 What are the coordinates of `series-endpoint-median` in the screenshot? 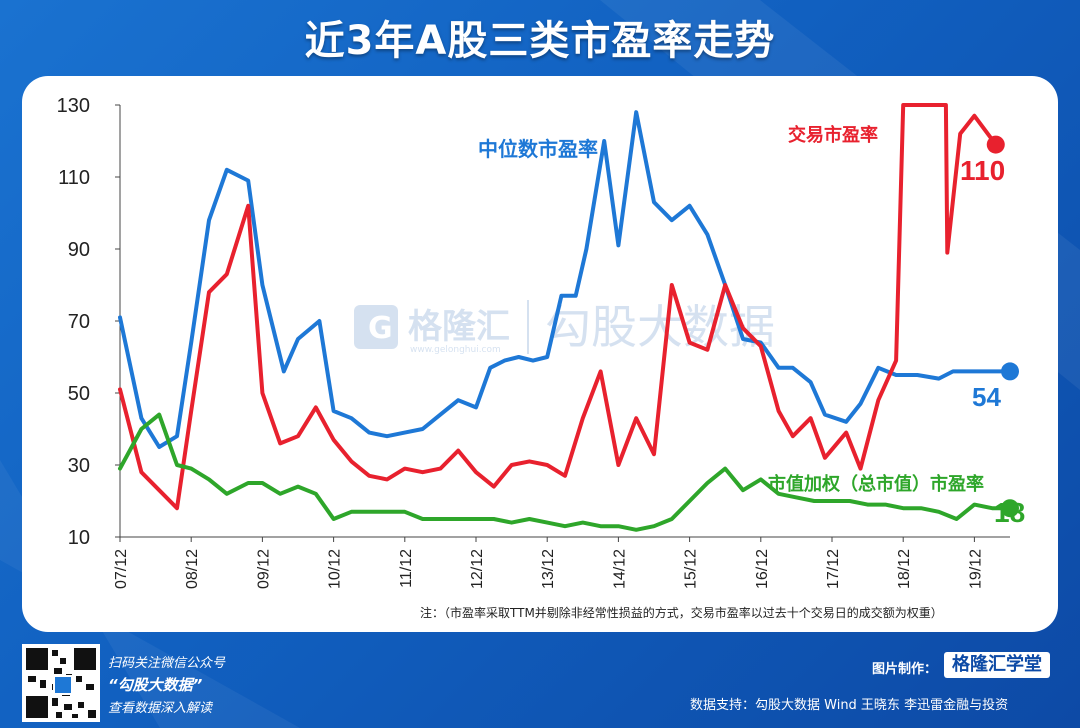 It's located at (1010, 371).